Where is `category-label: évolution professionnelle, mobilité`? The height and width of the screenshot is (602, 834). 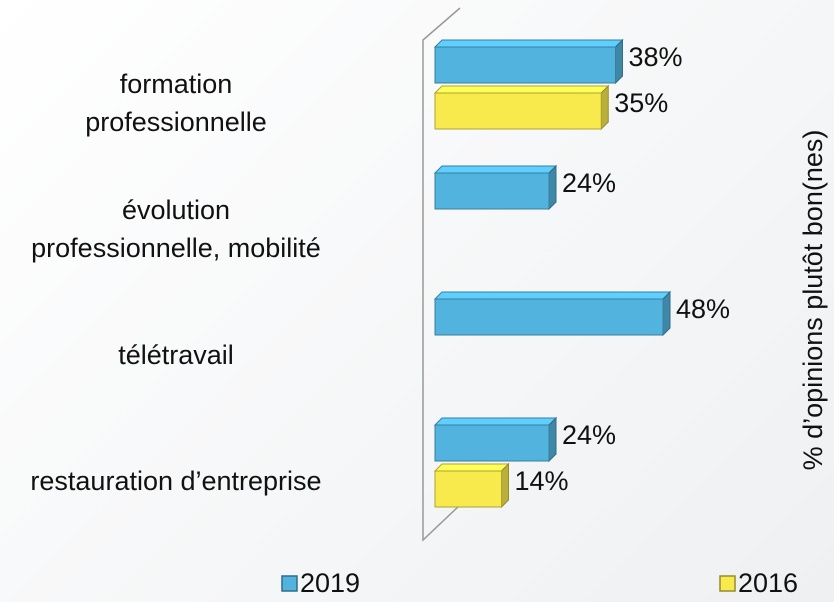 category-label: évolution professionnelle, mobilité is located at coordinates (176, 229).